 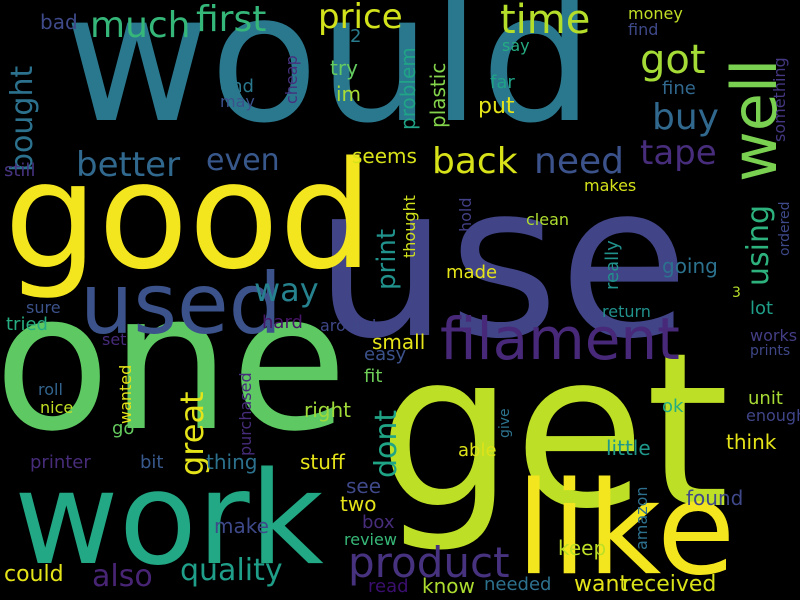 I want to click on word-product: product, so click(x=429, y=562).